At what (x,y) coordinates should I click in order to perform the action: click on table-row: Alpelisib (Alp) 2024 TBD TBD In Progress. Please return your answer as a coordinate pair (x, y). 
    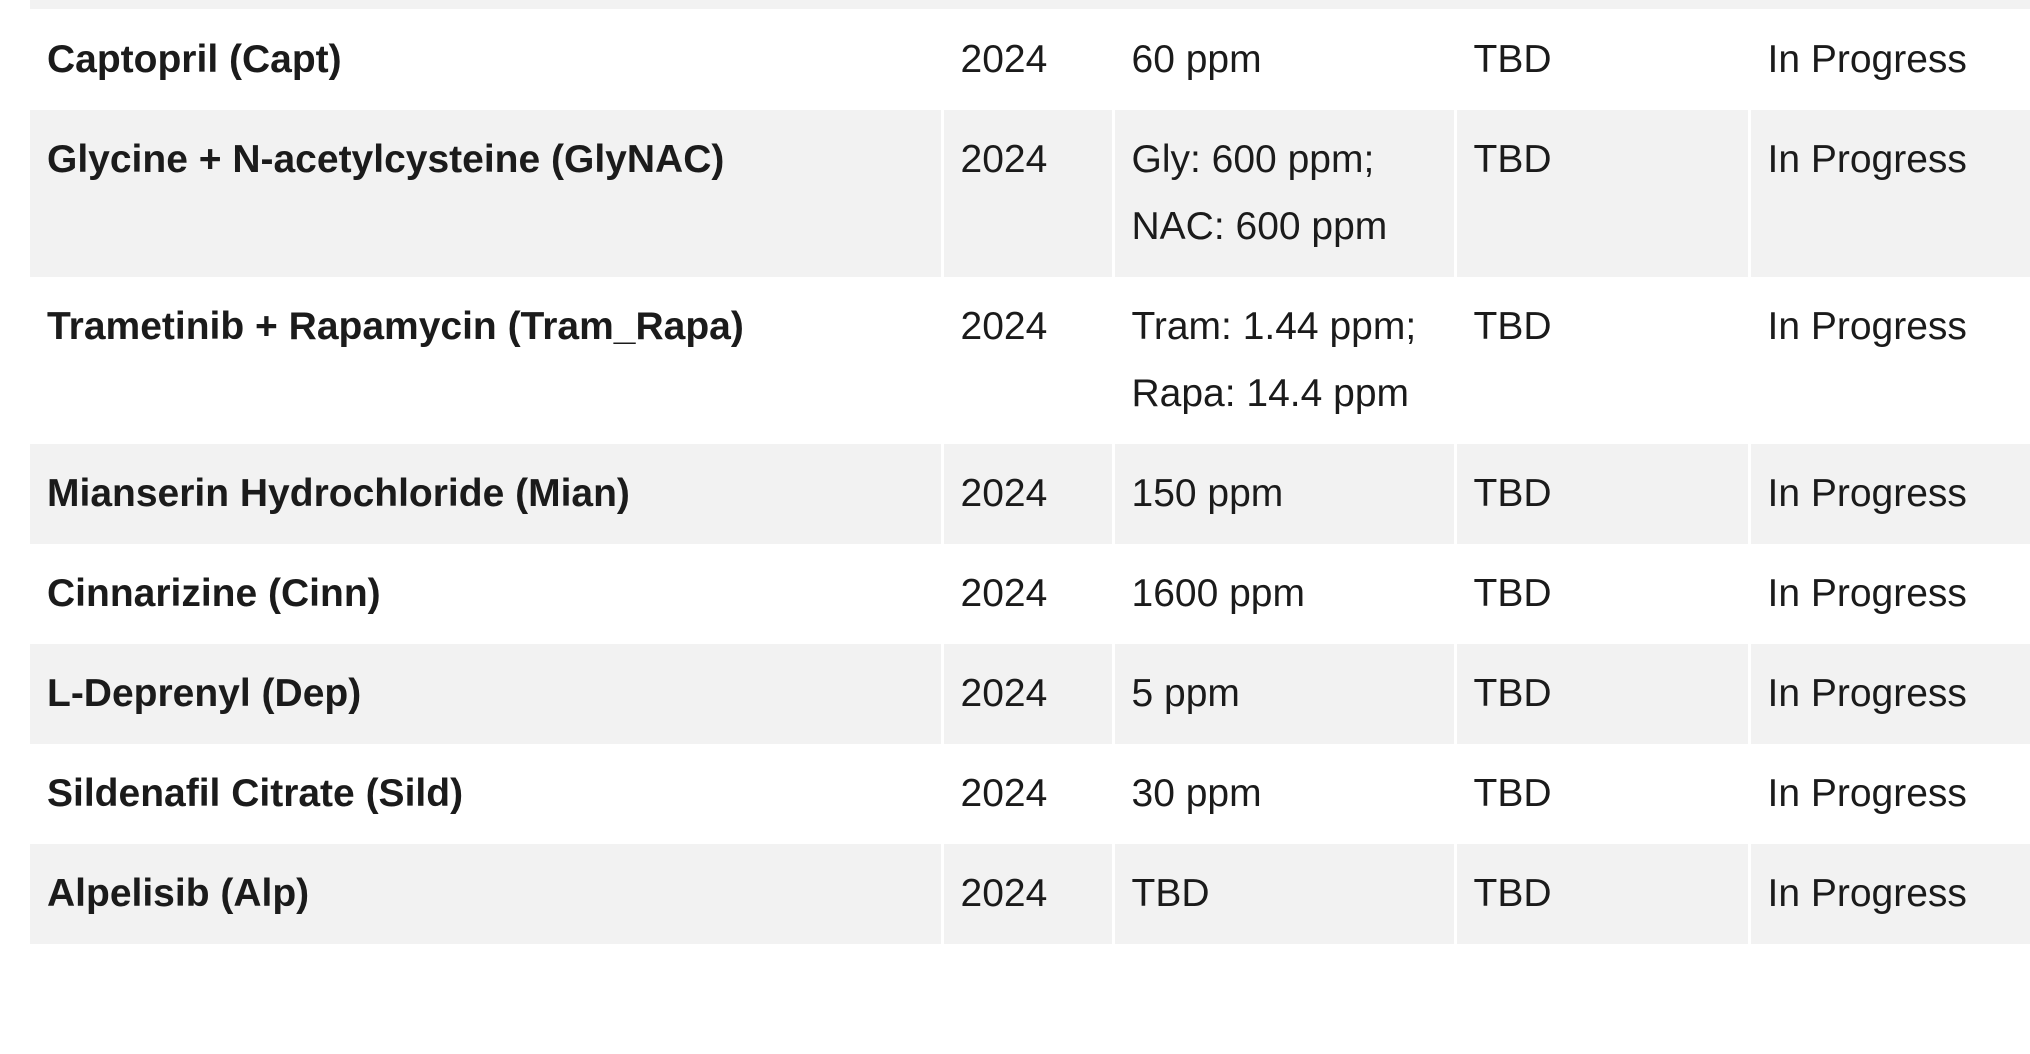
    Looking at the image, I should click on (1030, 894).